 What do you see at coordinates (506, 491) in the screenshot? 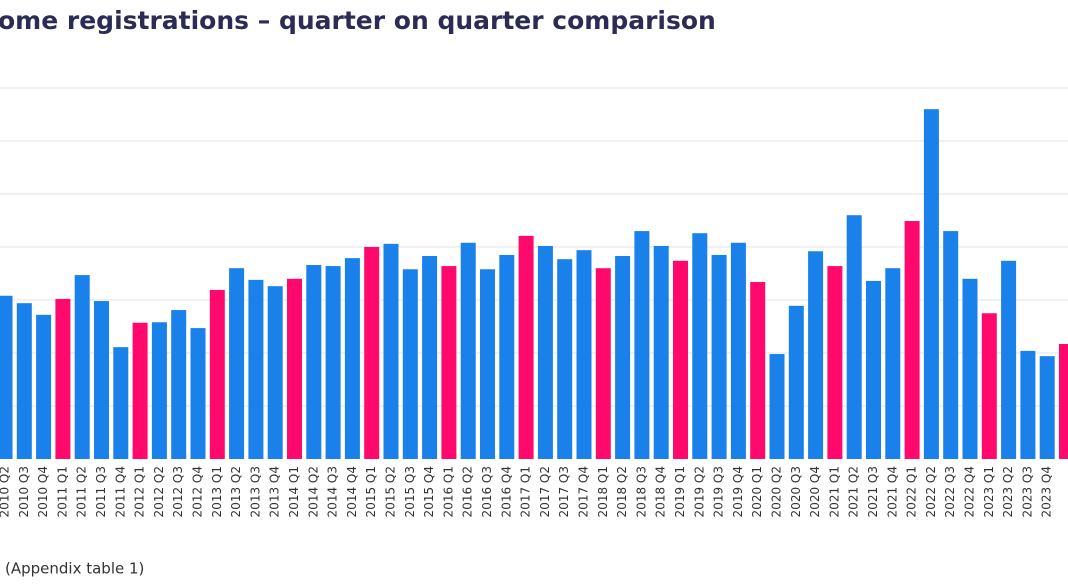
I see `x-tick-label: 2016 Q4` at bounding box center [506, 491].